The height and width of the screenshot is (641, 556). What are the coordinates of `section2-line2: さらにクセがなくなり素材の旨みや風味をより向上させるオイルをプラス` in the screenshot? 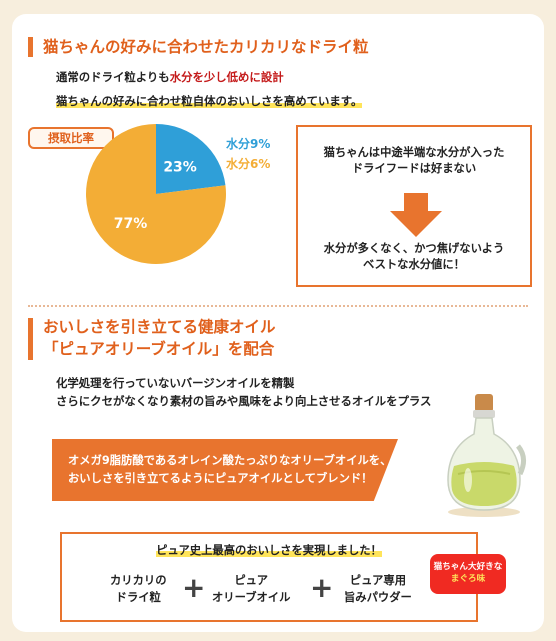 It's located at (244, 401).